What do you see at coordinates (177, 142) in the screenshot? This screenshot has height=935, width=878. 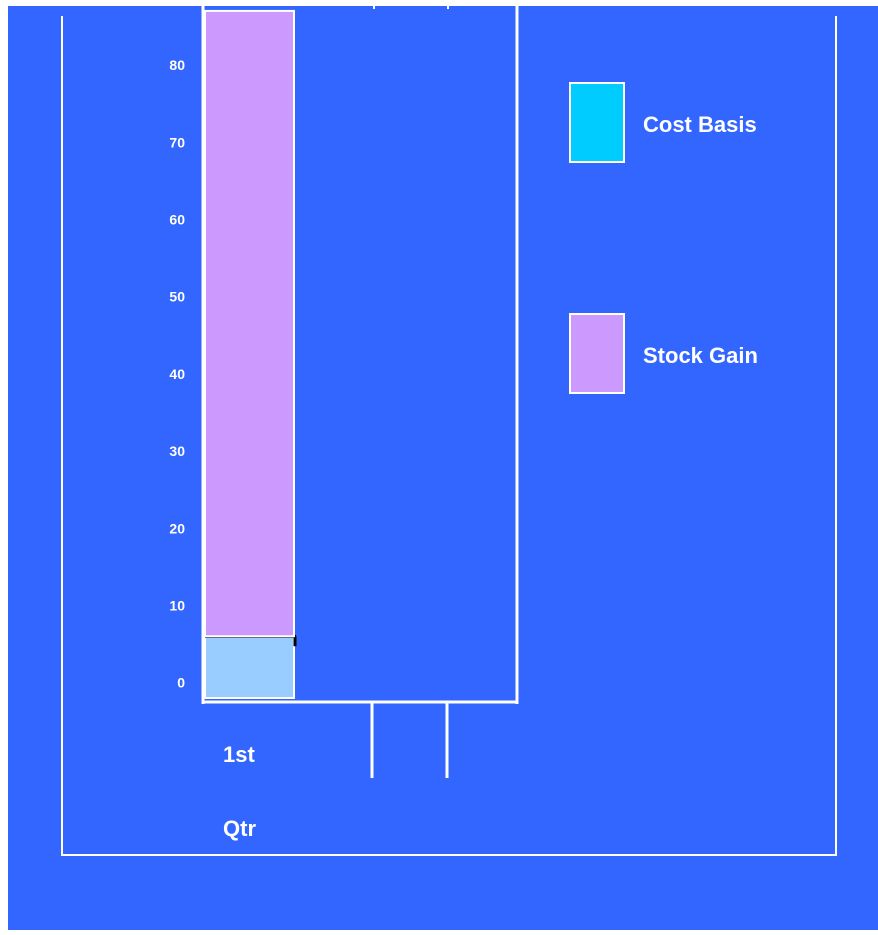 I see `y-tick-label: 70` at bounding box center [177, 142].